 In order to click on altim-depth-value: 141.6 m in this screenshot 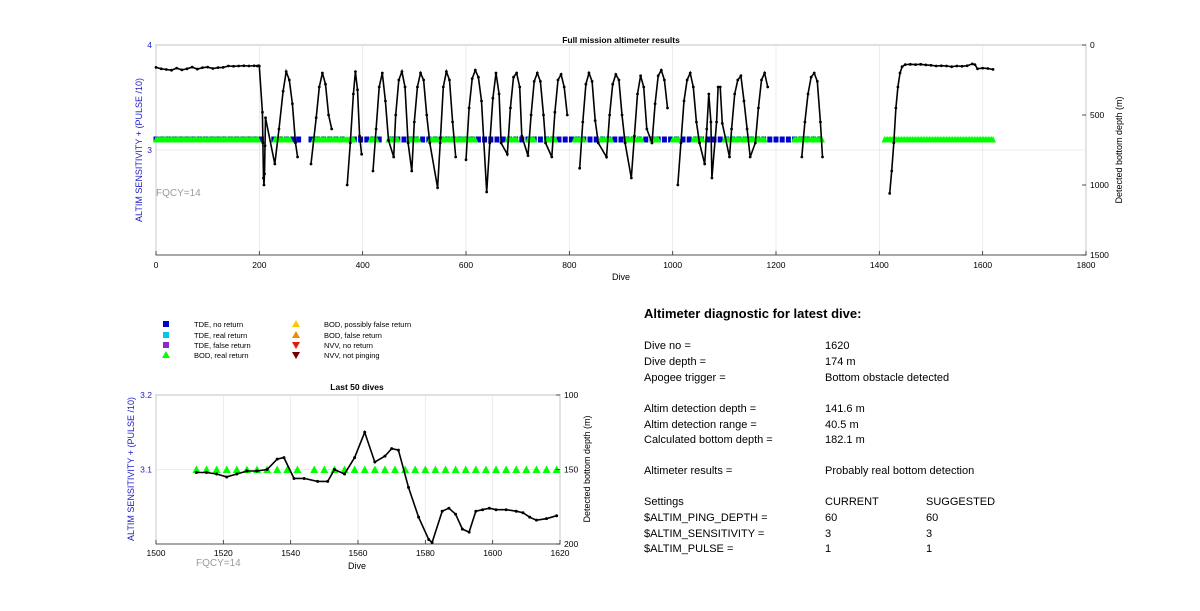, I will do `click(845, 409)`.